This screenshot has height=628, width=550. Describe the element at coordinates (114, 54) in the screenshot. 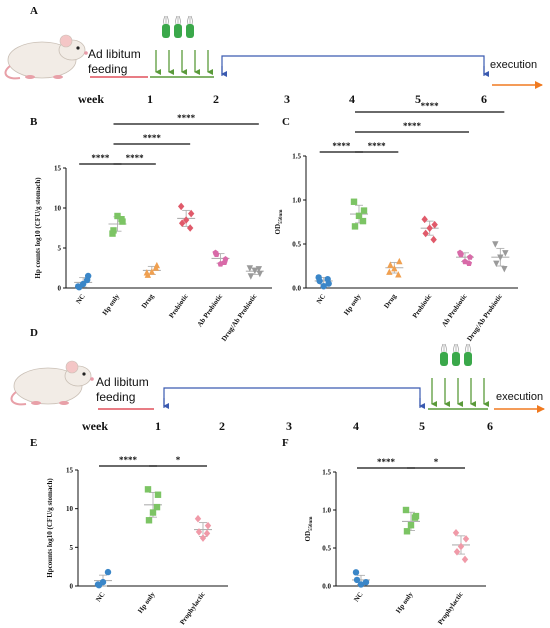

I see `feeding-label-a: Ad libitum` at that location.